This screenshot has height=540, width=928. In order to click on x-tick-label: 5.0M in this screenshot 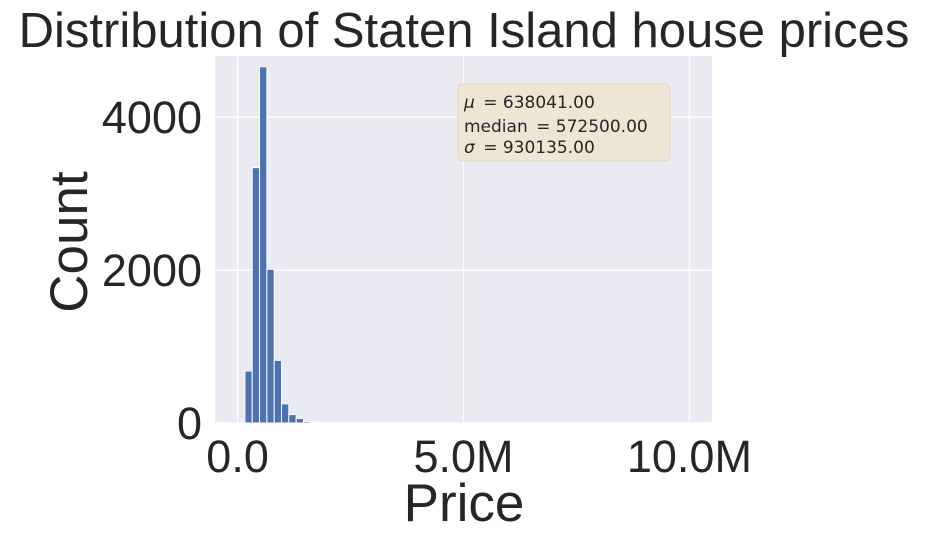, I will do `click(463, 456)`.